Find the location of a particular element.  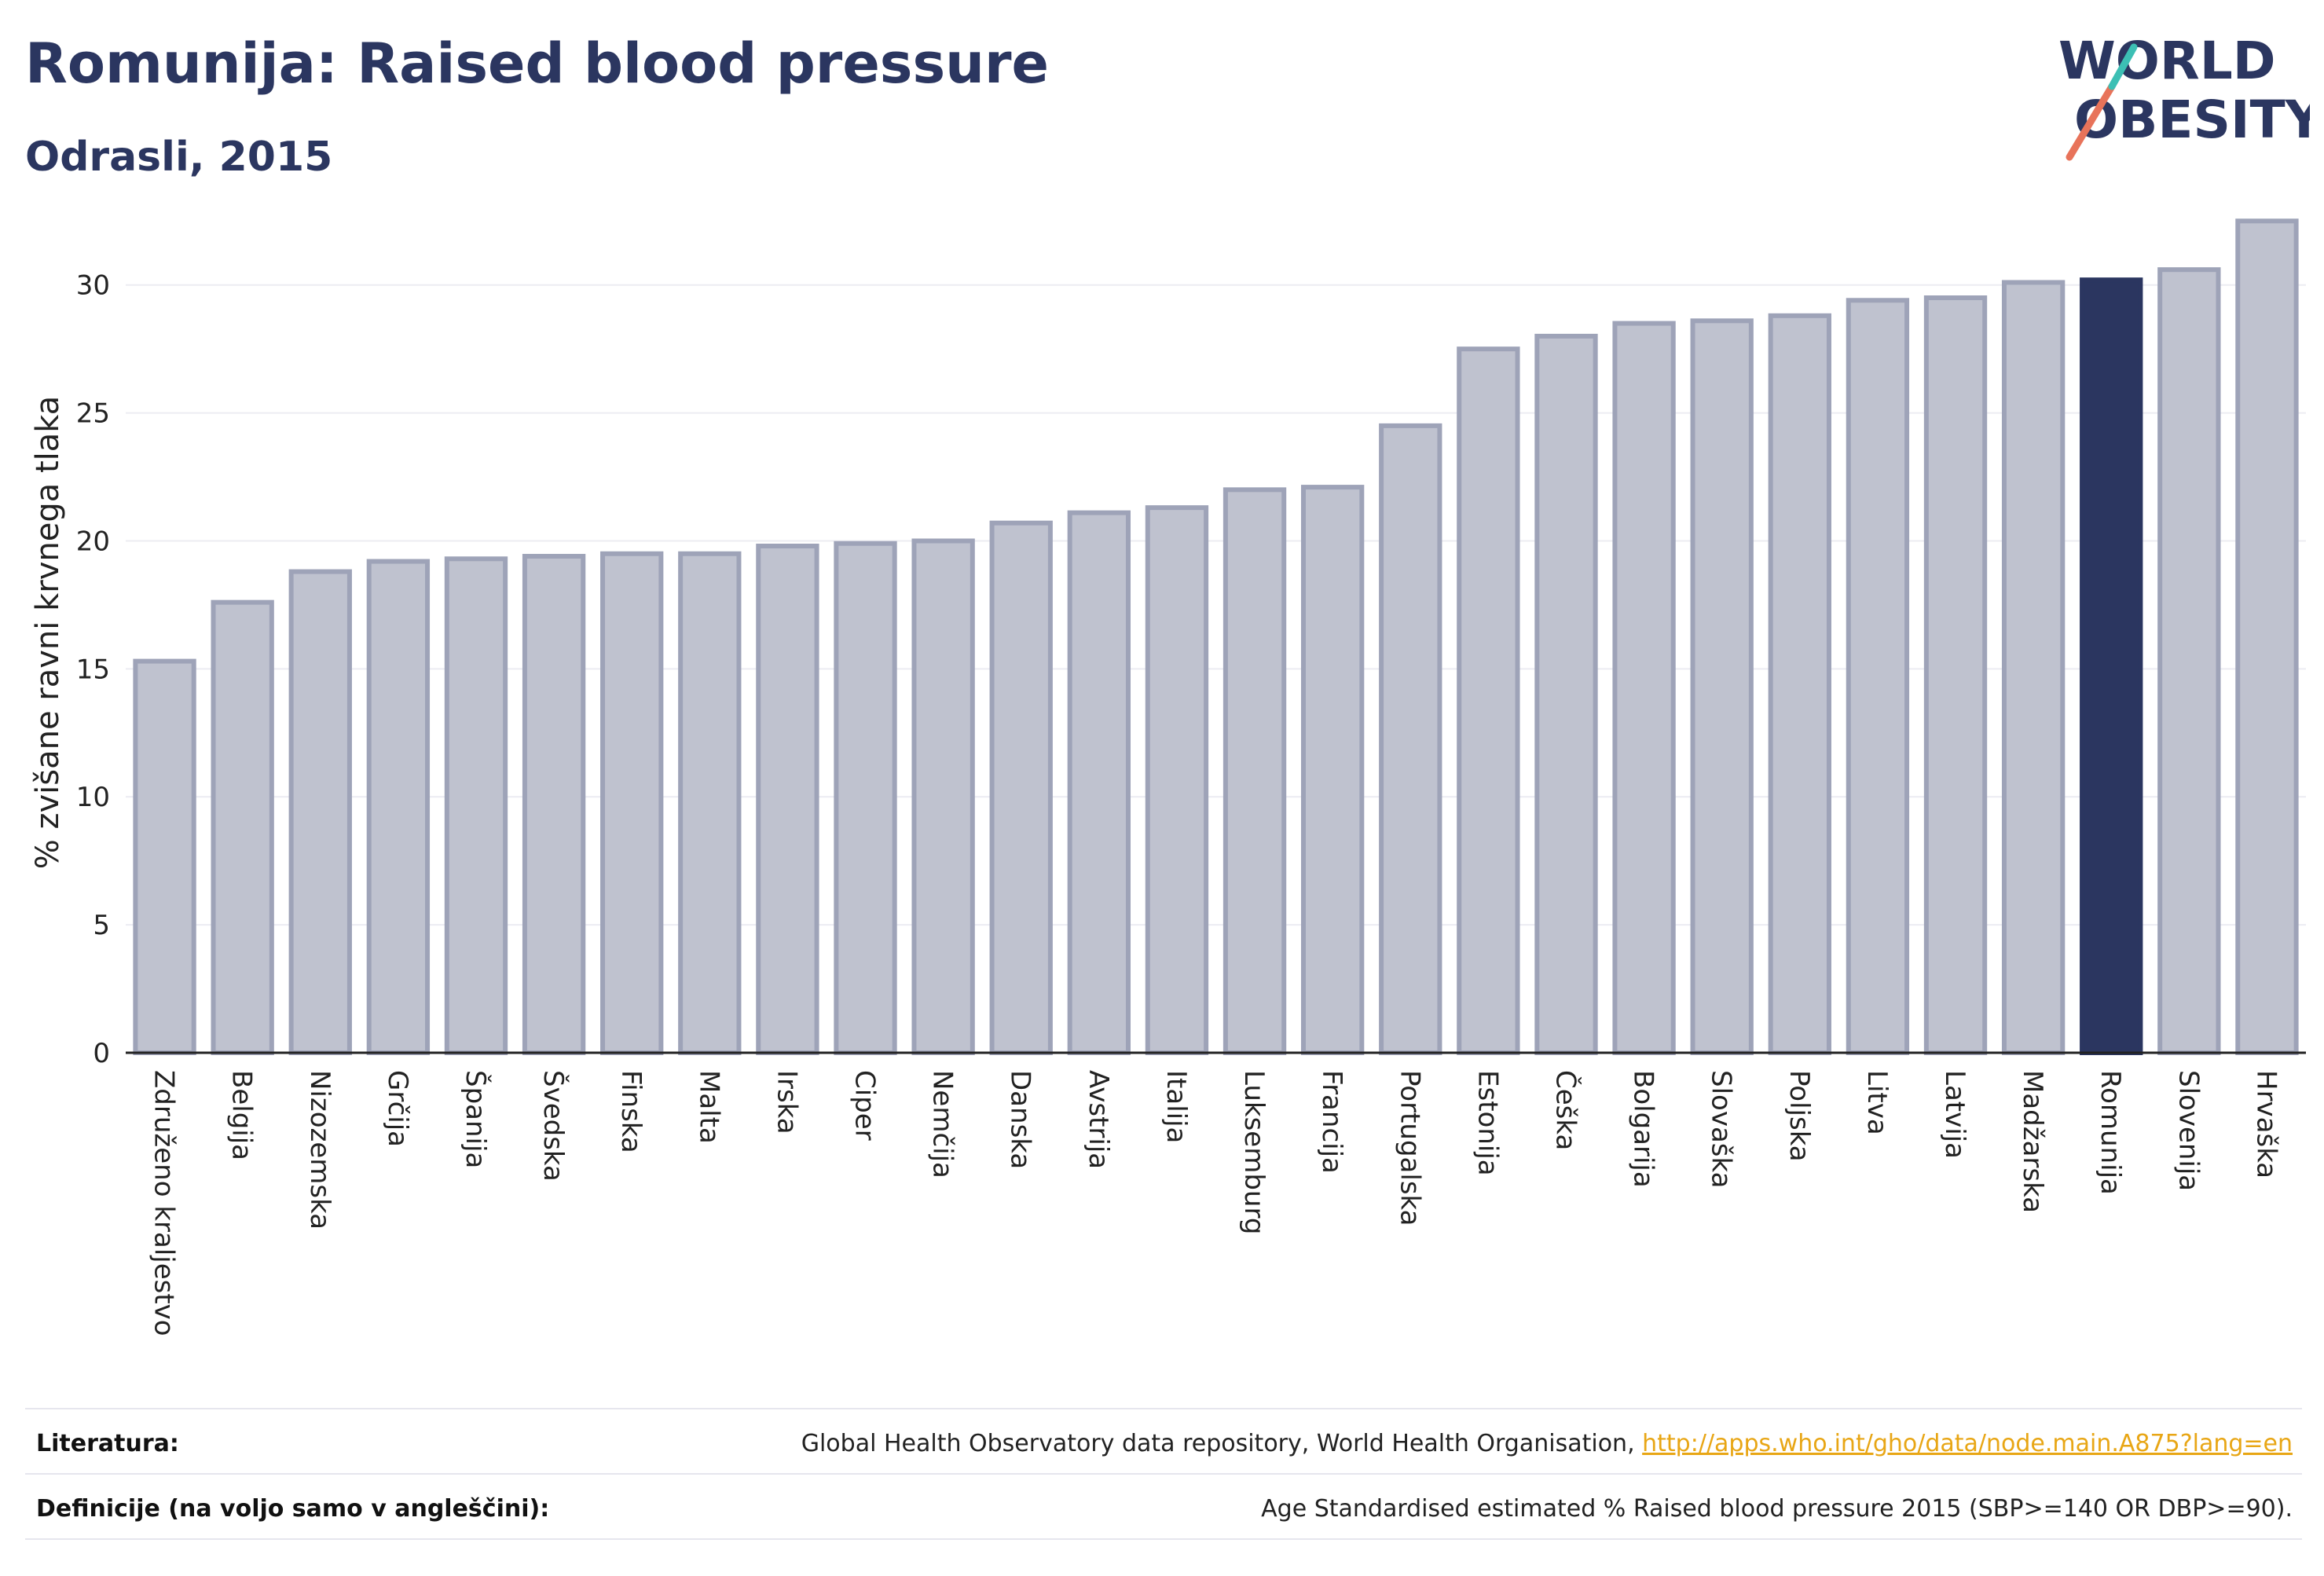

x-category-label: Avstrija is located at coordinates (1098, 1119).